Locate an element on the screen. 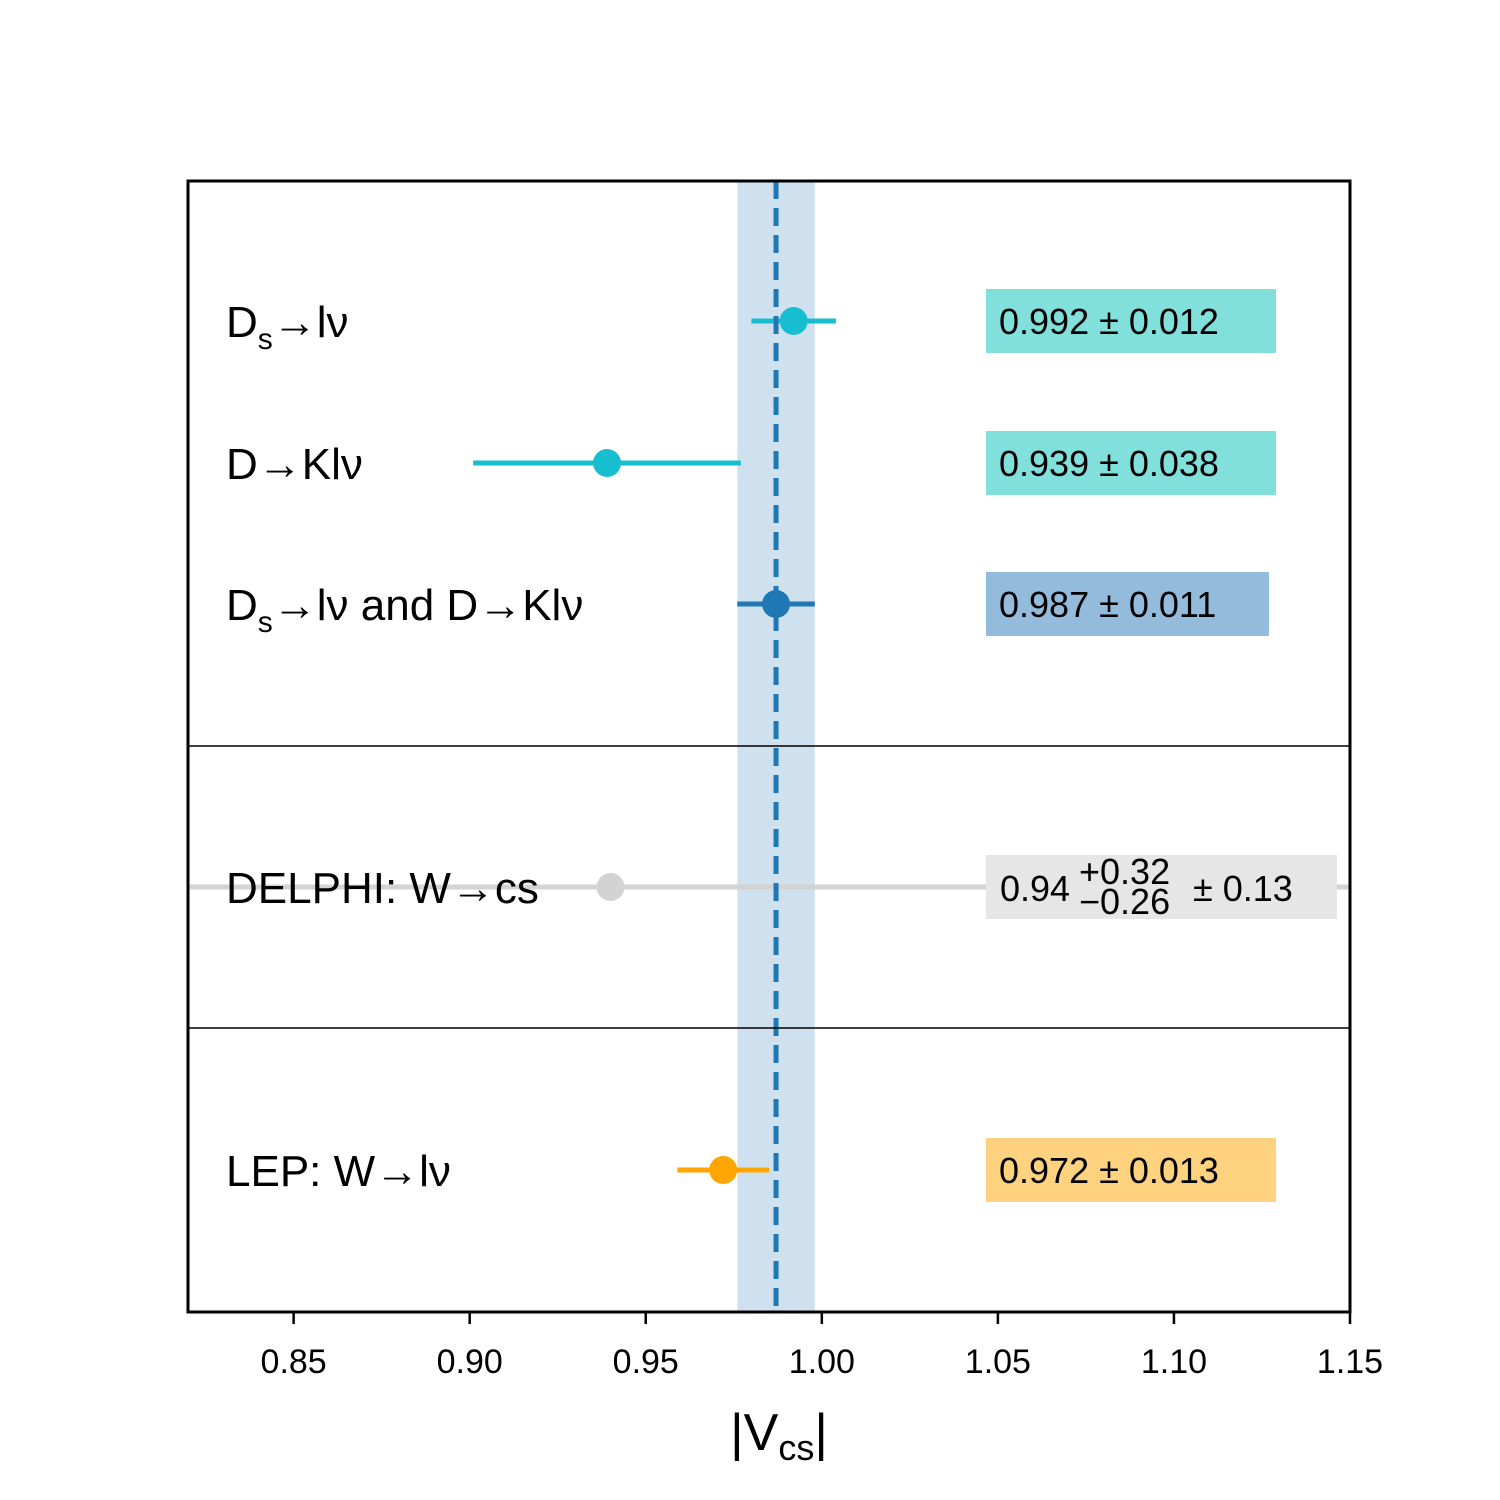 Image resolution: width=1500 pixels, height=1500 pixels. x-axis-title-layer: |Vcs| is located at coordinates (779, 1436).